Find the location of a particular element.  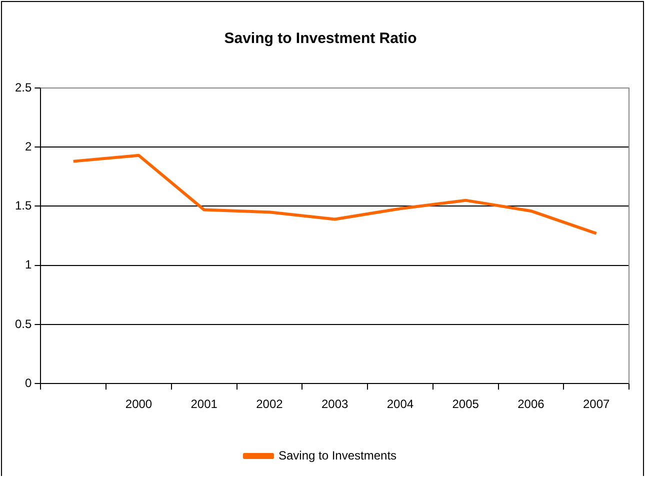

x-tick-label: 2005 is located at coordinates (466, 404).